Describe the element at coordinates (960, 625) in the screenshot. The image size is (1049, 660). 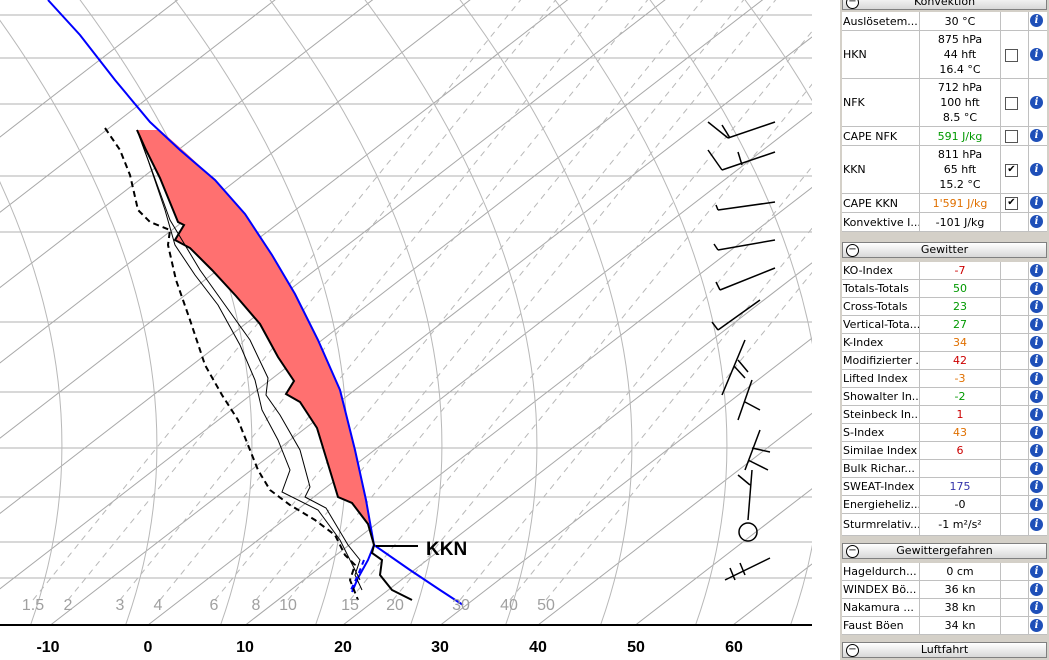
I see `index-value: 34 kn` at that location.